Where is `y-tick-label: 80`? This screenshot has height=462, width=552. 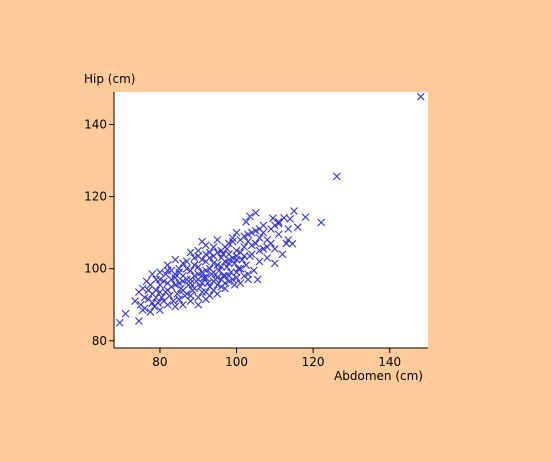 y-tick-label: 80 is located at coordinates (99, 341).